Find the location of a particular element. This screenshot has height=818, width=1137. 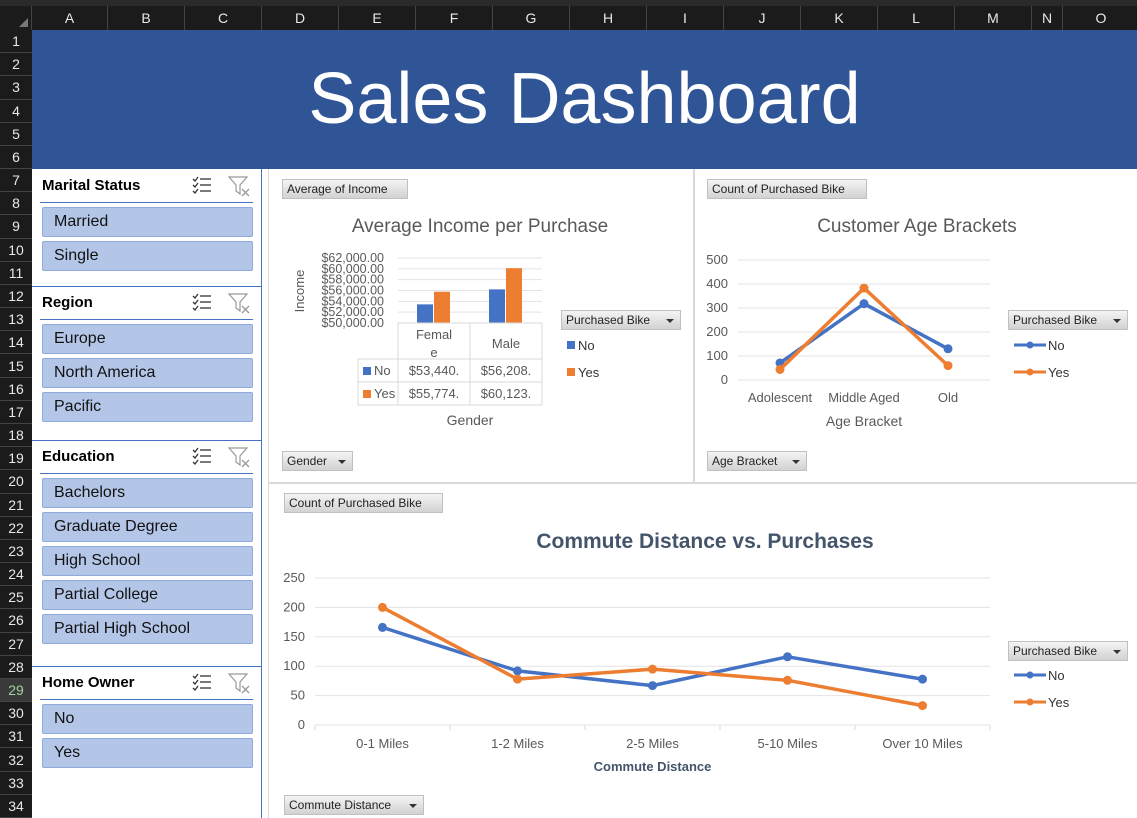

column-header-a: A is located at coordinates (70, 18).